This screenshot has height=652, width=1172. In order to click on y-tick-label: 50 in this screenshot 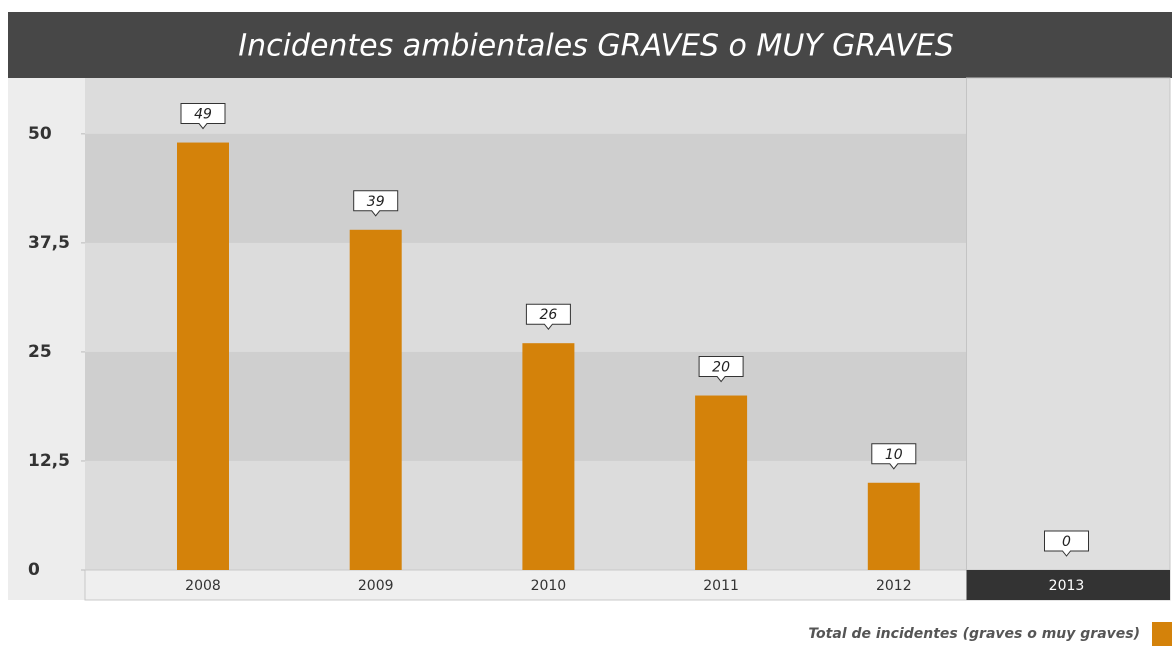, I will do `click(40, 134)`.